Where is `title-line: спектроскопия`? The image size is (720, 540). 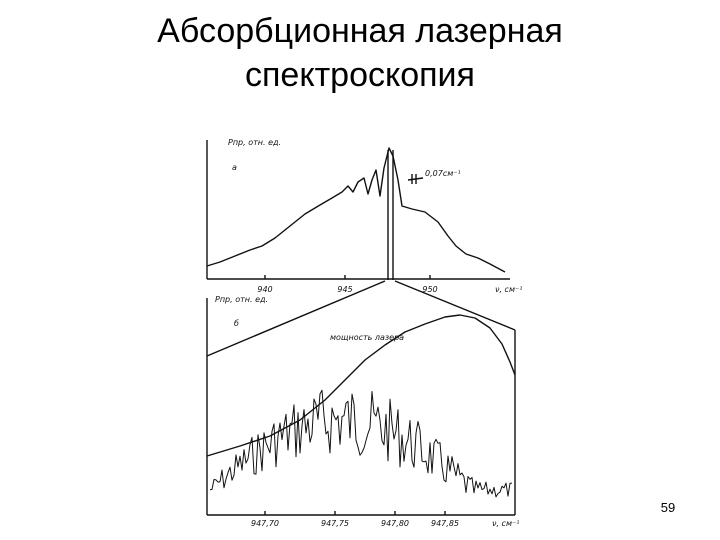 title-line: спектроскопия is located at coordinates (360, 75).